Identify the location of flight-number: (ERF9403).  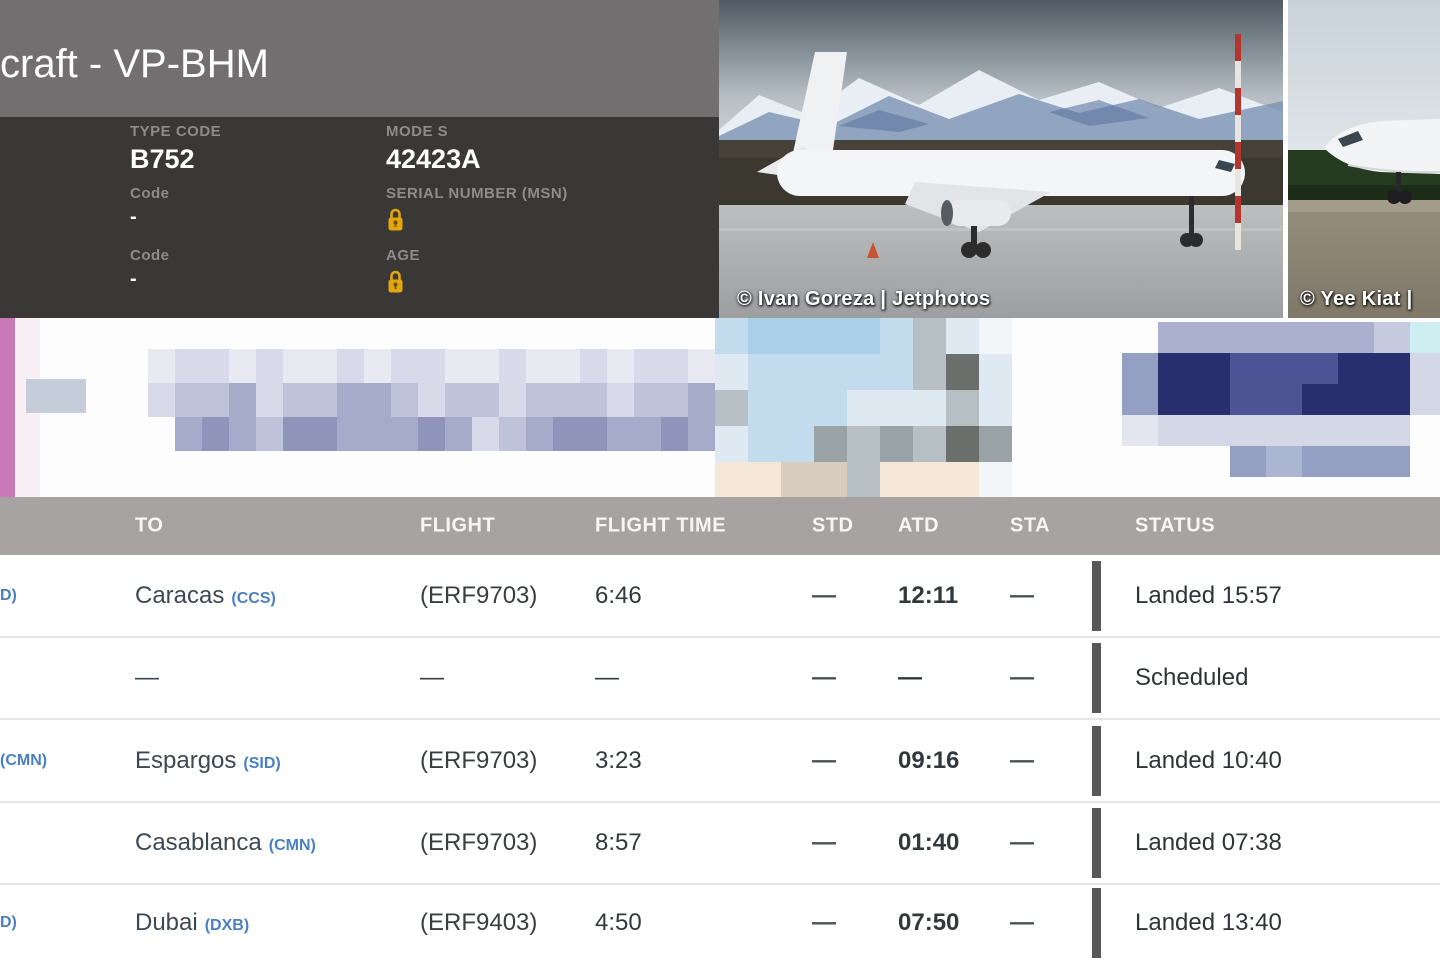
(479, 922).